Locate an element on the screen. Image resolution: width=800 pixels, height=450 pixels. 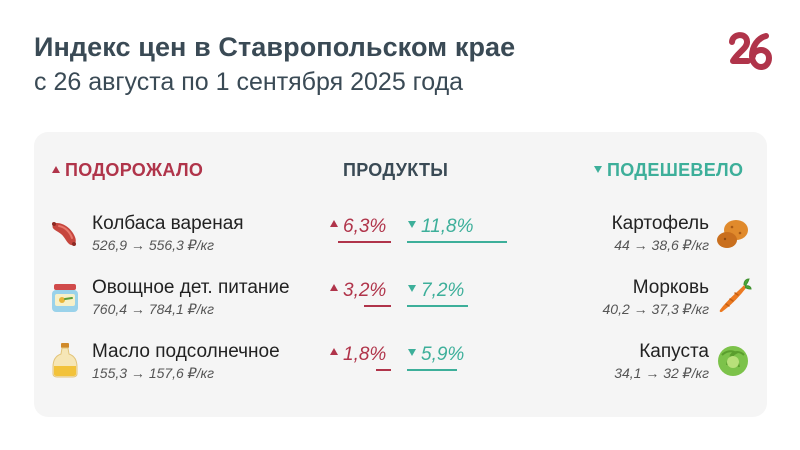
change-up-value: 1,8% is located at coordinates (365, 354).